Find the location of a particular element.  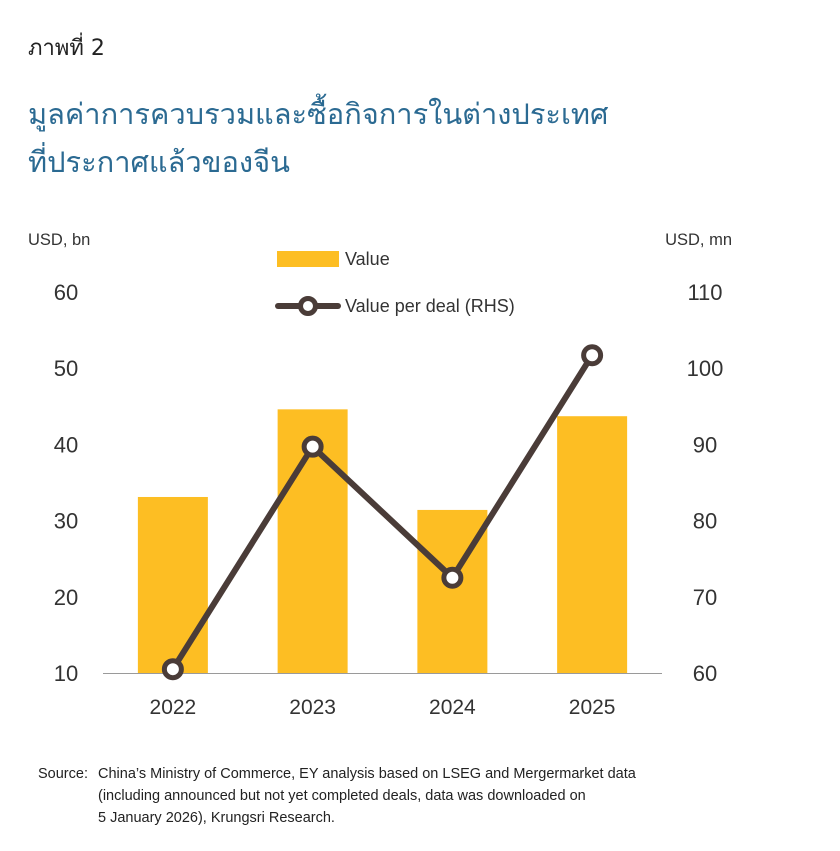

figure-label: ภาพที่ 2 is located at coordinates (66, 48).